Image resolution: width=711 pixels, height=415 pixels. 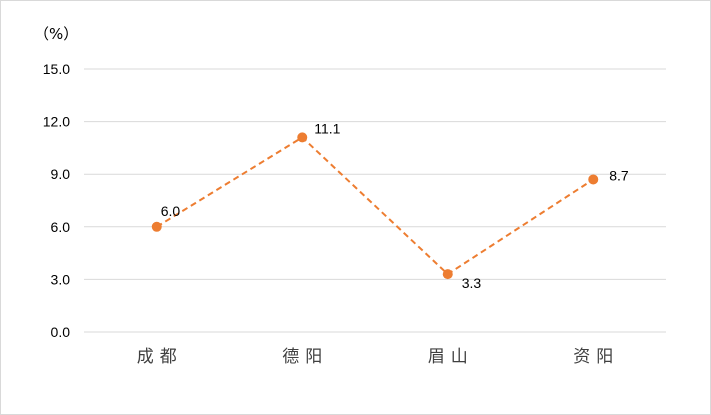 What do you see at coordinates (61, 227) in the screenshot?
I see `y-tick-label: 6.0` at bounding box center [61, 227].